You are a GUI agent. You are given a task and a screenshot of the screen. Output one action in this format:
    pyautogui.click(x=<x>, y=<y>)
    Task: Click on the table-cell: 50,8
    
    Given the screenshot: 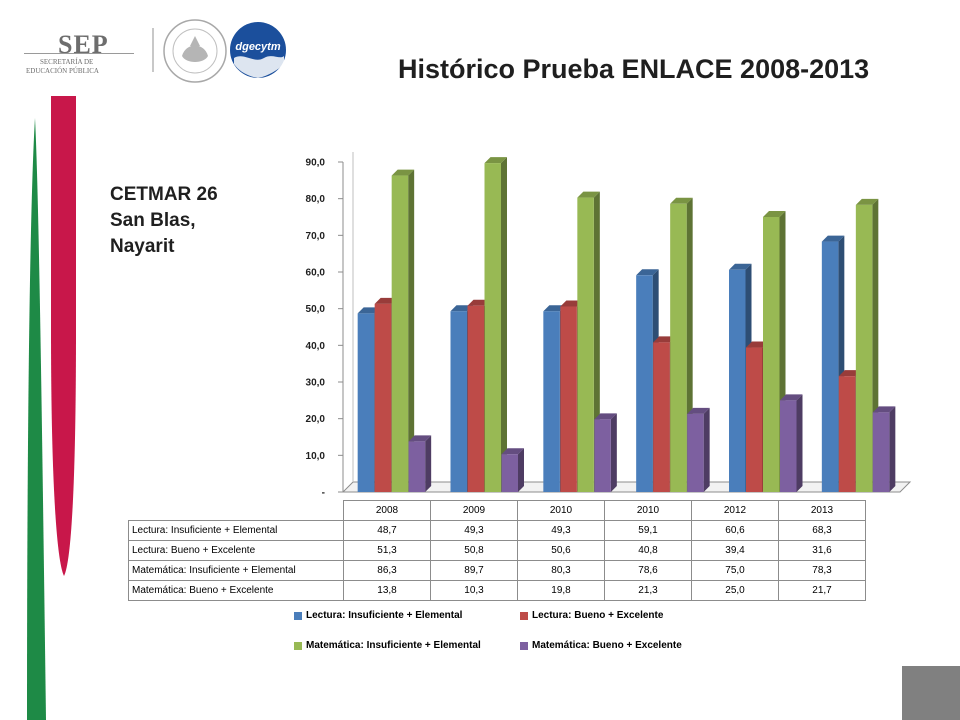 What is the action you would take?
    pyautogui.click(x=474, y=550)
    